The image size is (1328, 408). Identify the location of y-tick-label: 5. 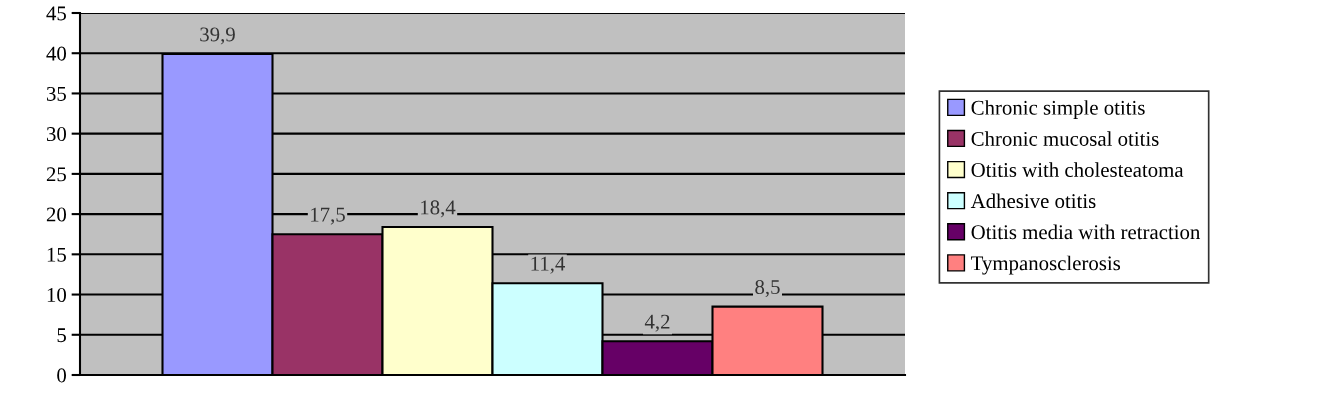
(61, 335).